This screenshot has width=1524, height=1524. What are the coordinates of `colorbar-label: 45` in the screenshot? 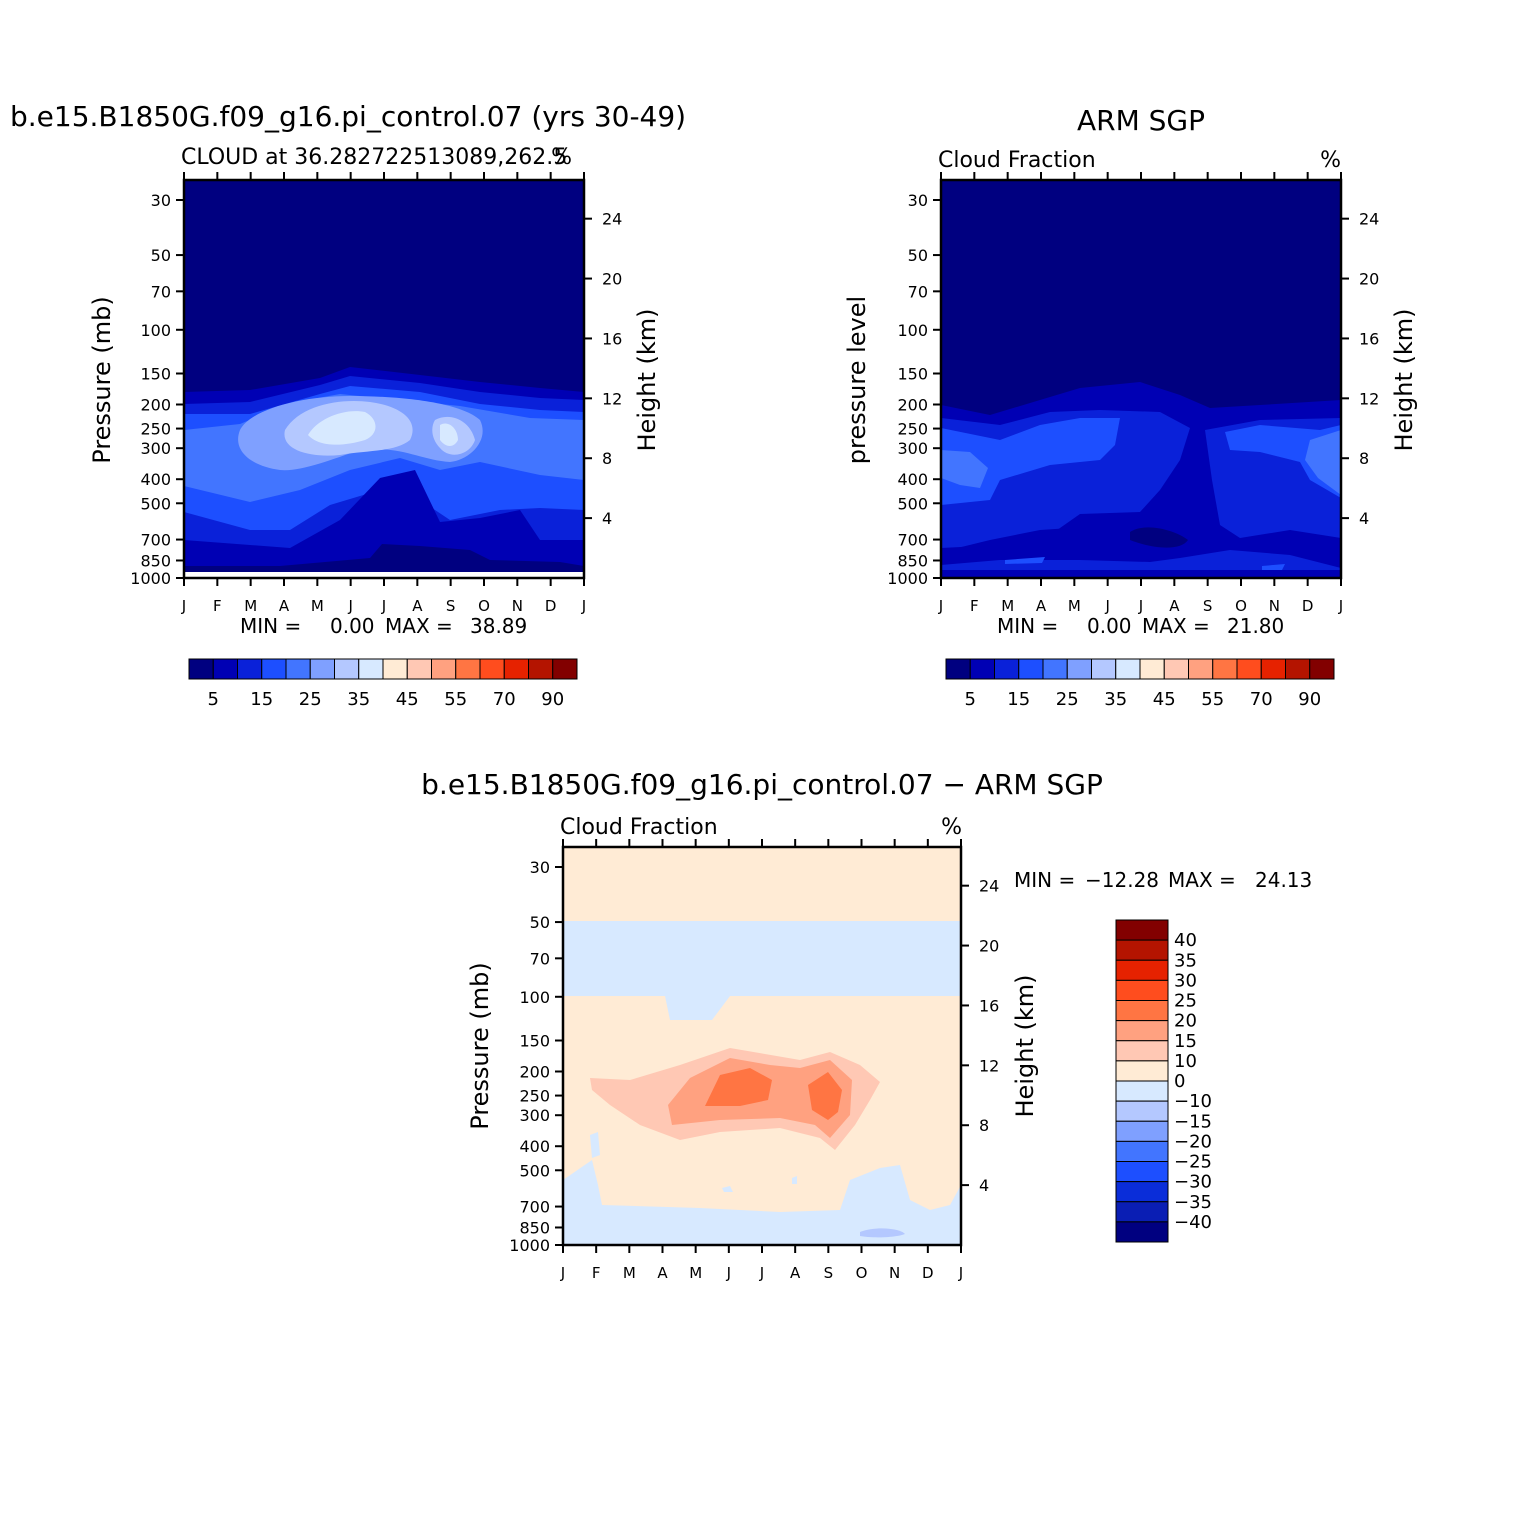 It's located at (407, 699).